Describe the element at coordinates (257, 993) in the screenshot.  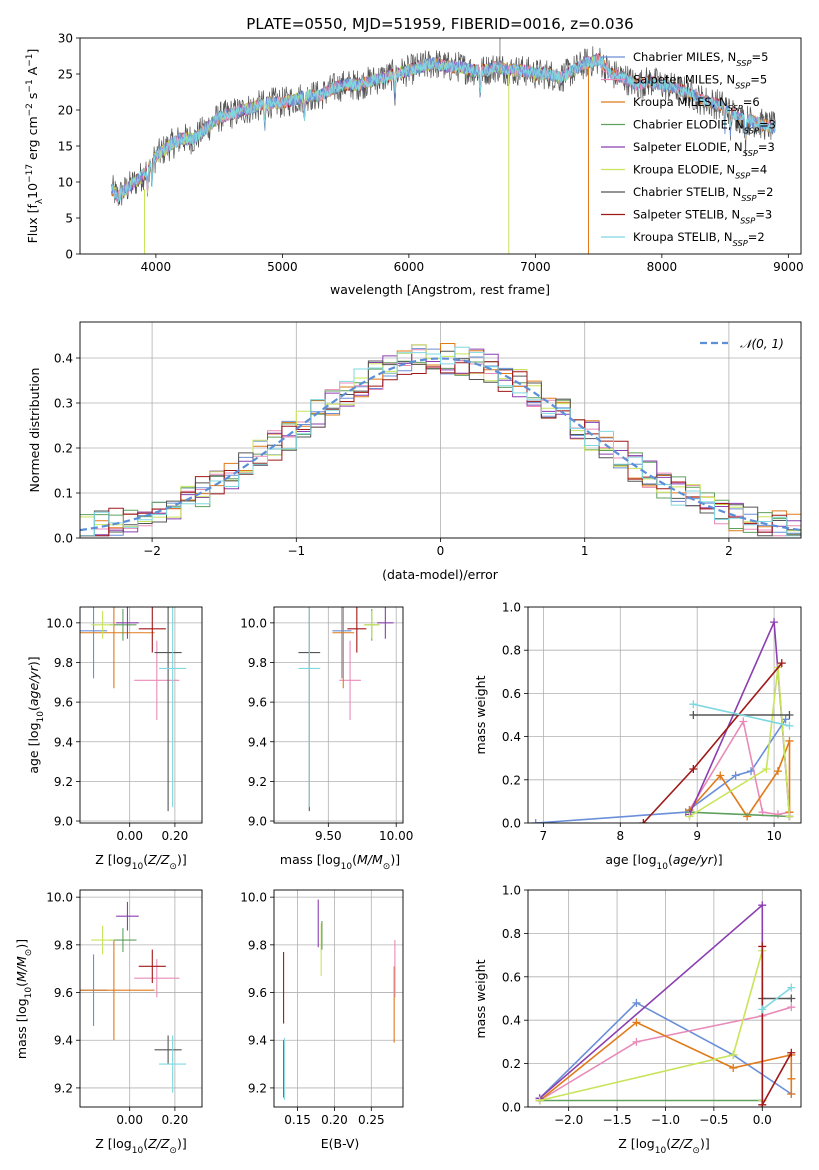
I see `y-tick-label: 9.6` at that location.